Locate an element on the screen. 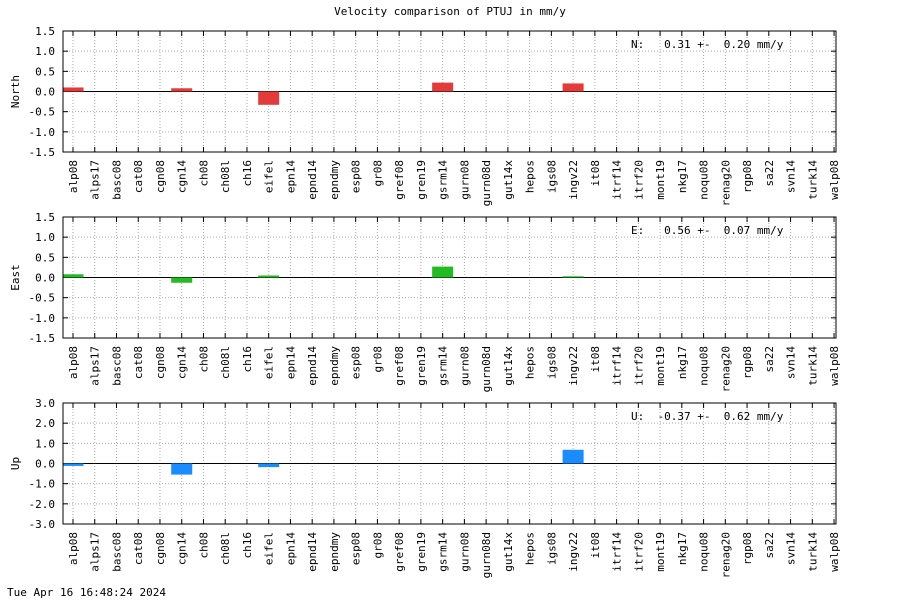  x-tick-label: gurn08d is located at coordinates (486, 555).